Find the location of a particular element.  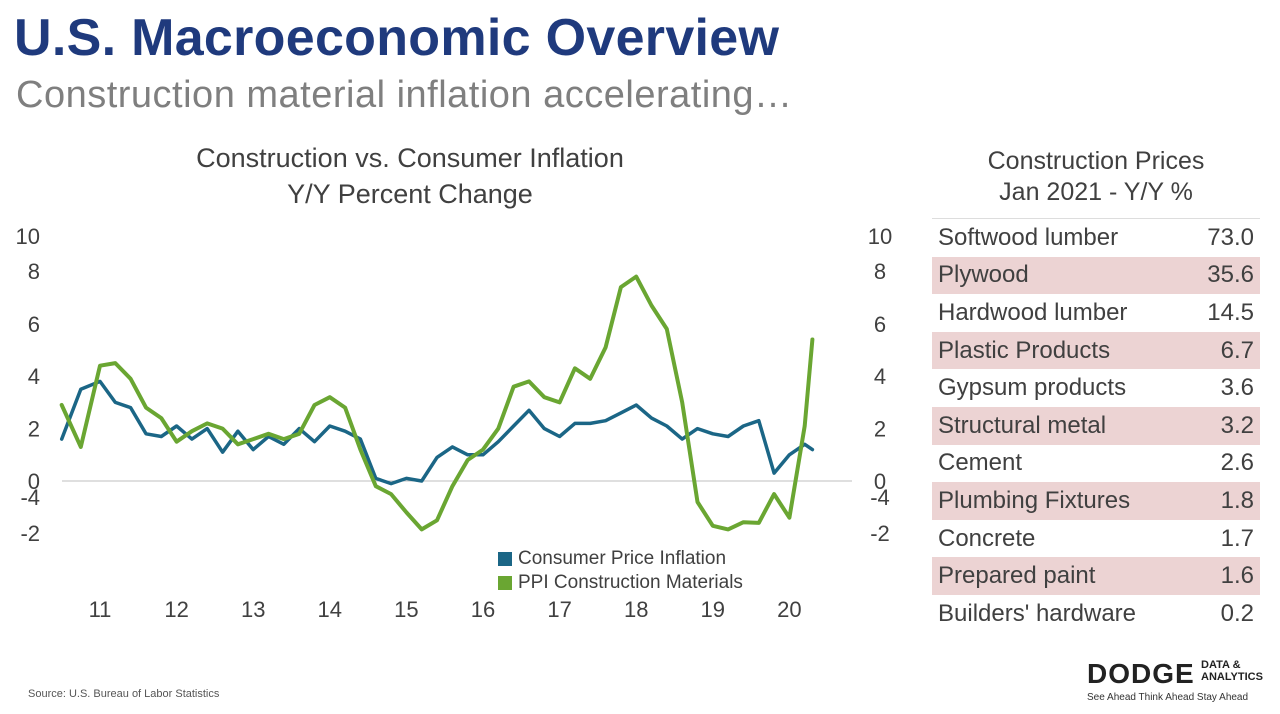

x-tick: 14 is located at coordinates (330, 609).